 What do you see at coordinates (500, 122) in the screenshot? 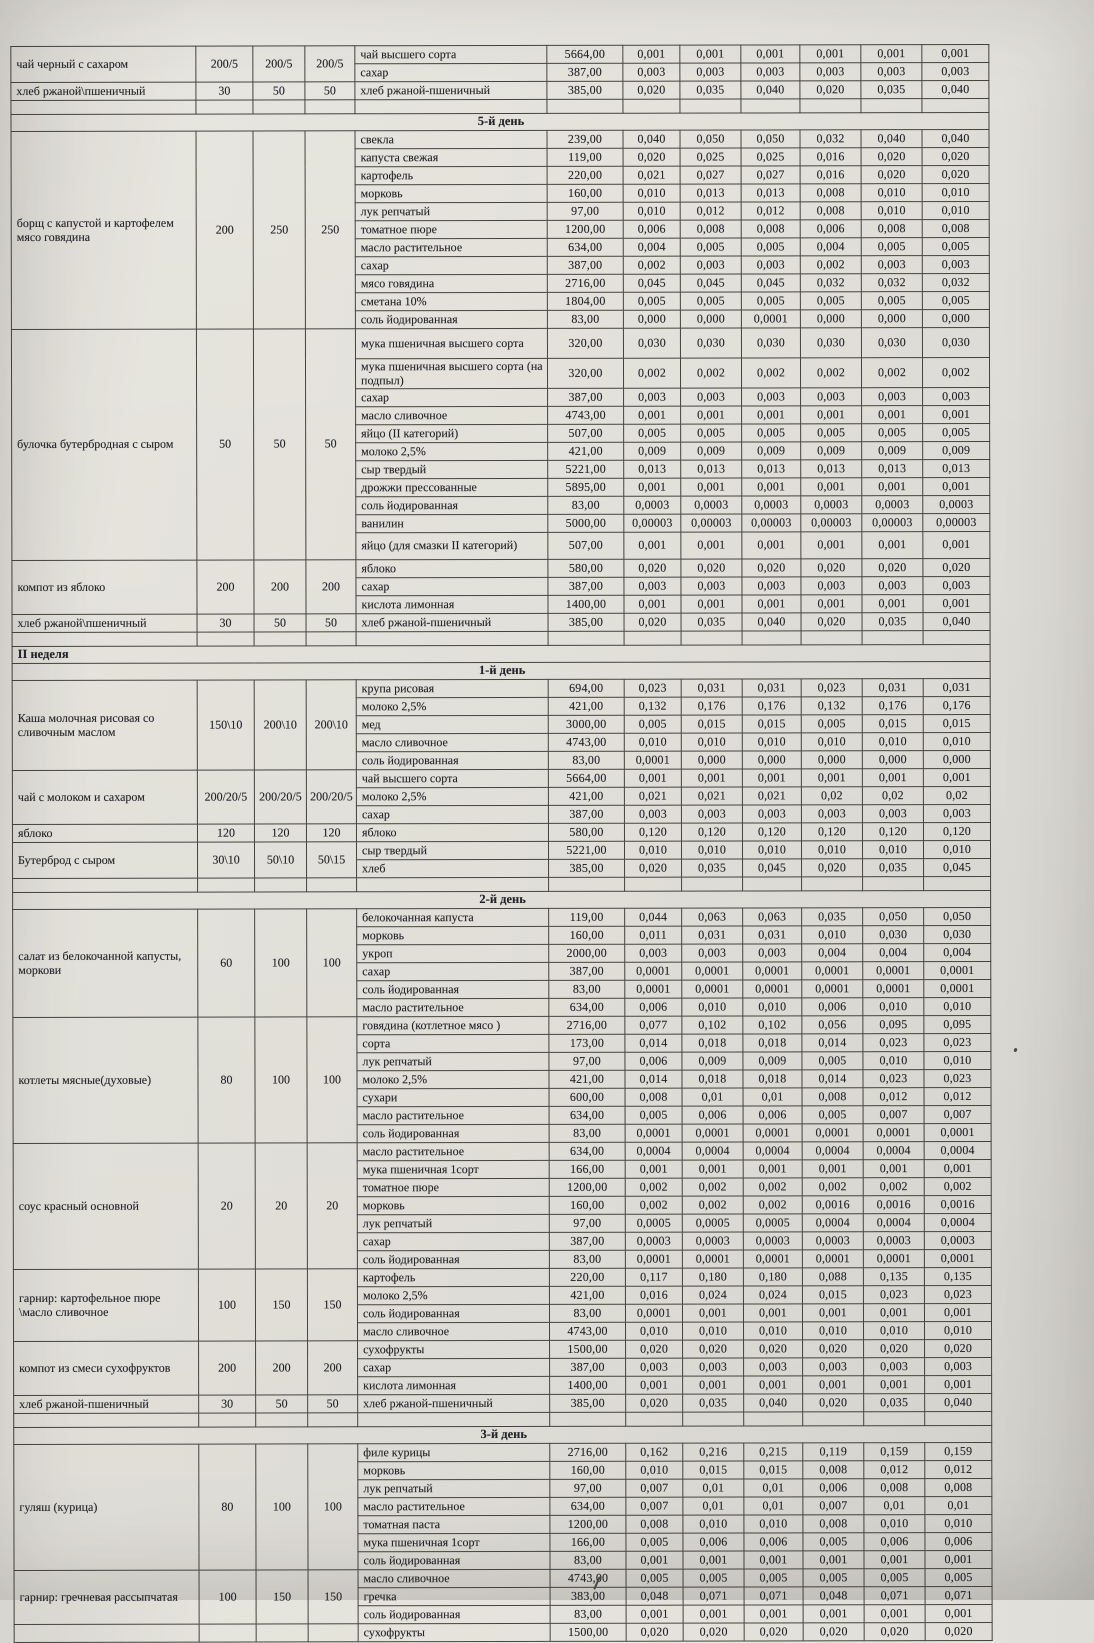
I see `day-header-row: 5-й день` at bounding box center [500, 122].